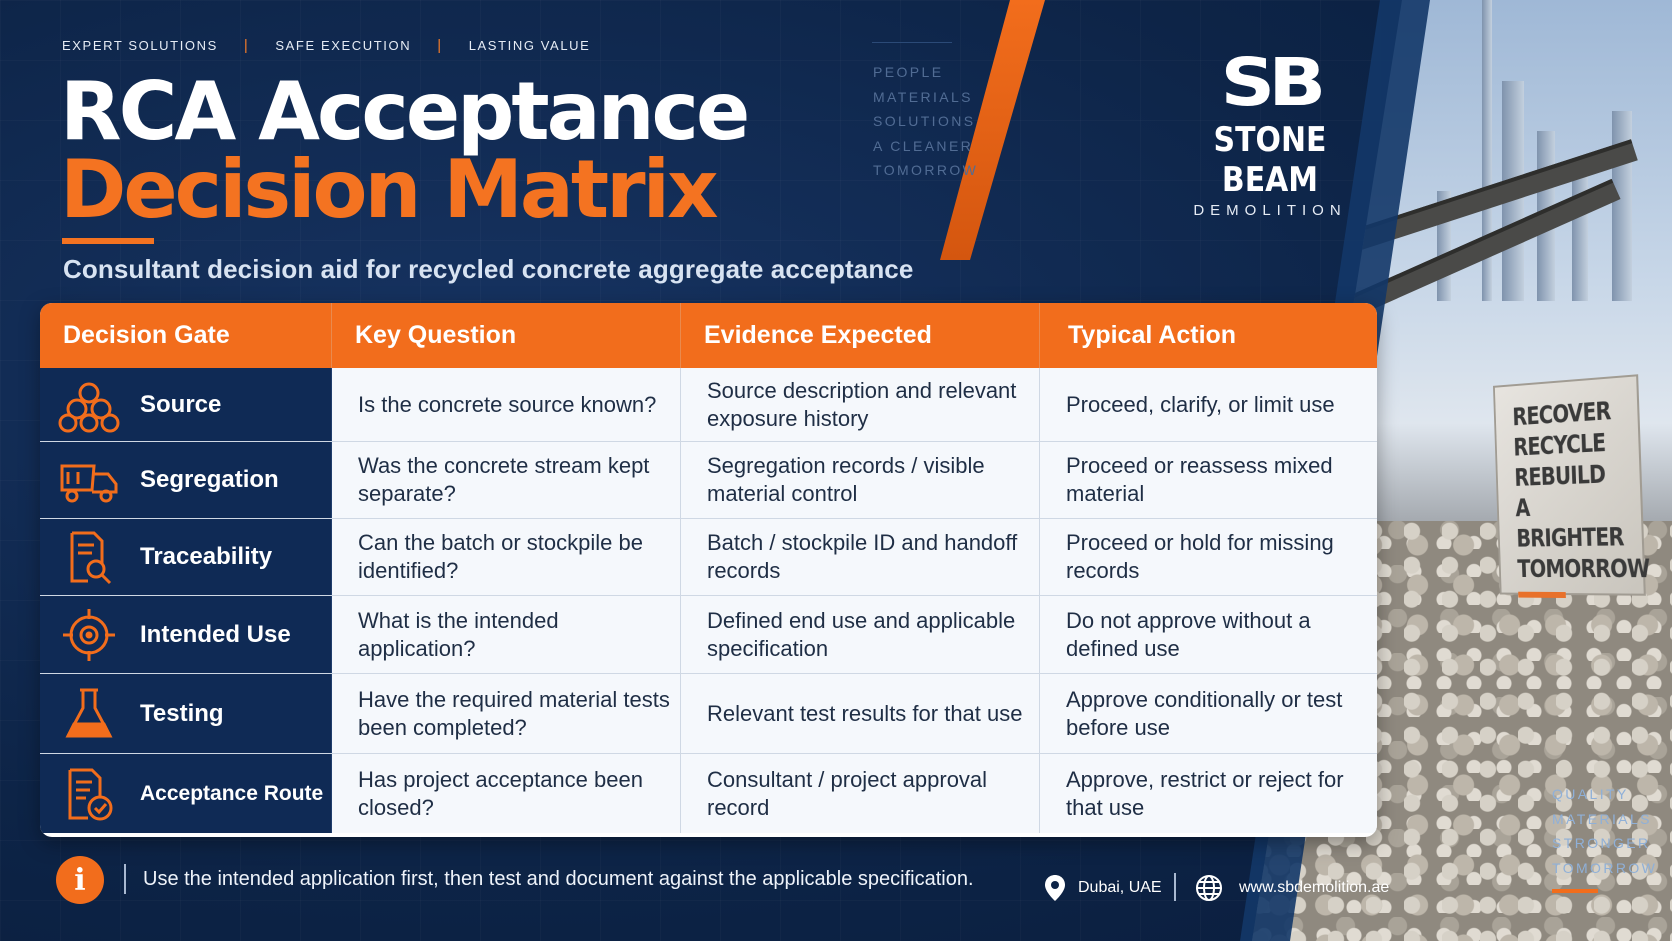  I want to click on map-pin-icon, so click(1055, 888).